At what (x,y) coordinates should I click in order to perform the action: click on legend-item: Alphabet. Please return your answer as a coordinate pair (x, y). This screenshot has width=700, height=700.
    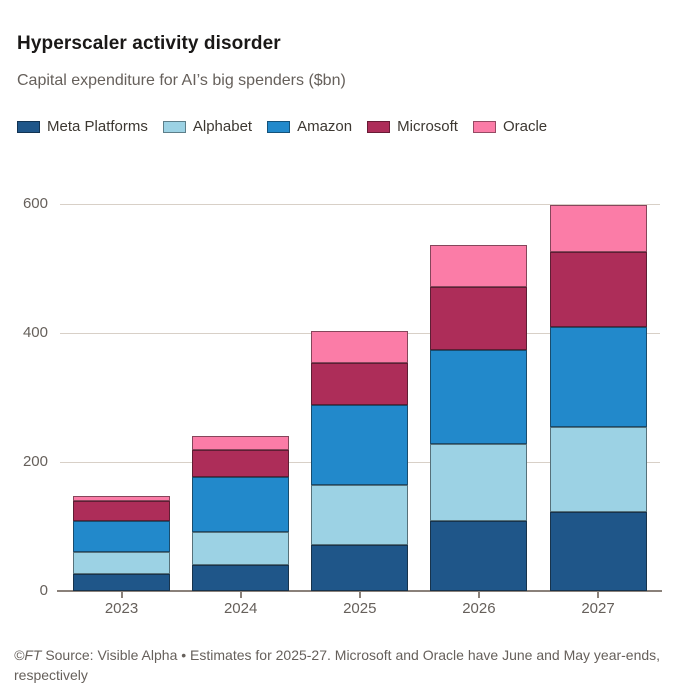
    Looking at the image, I should click on (207, 126).